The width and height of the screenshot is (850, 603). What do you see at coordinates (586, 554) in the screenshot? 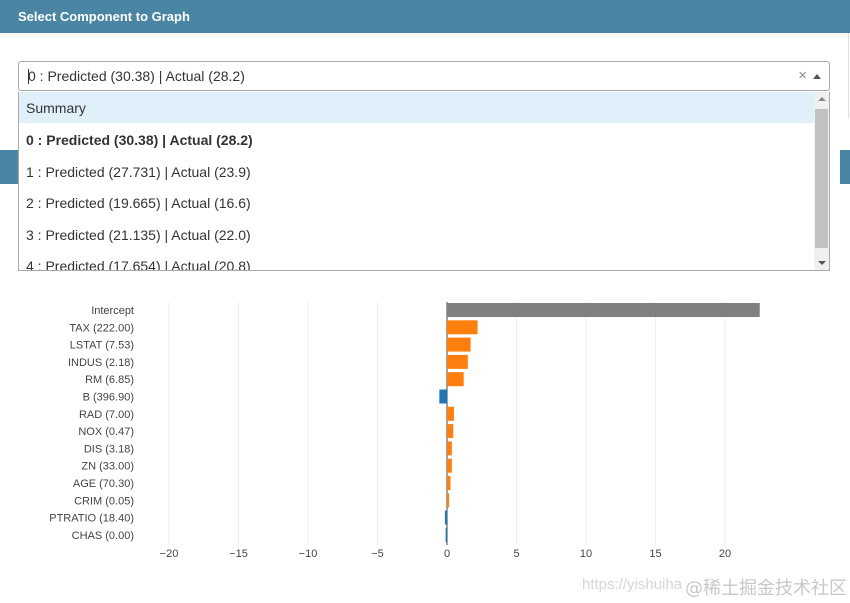
I see `x-tick-label: 10` at bounding box center [586, 554].